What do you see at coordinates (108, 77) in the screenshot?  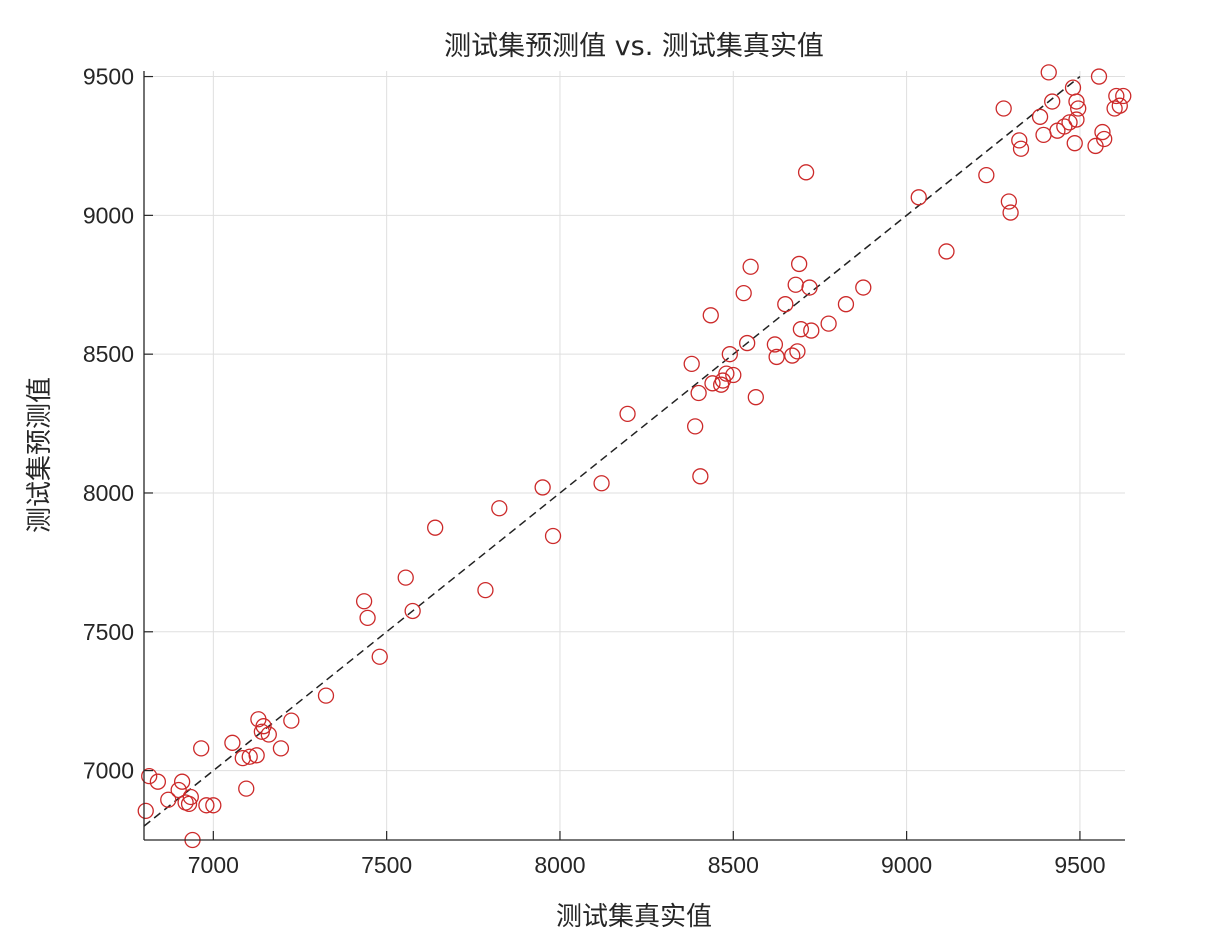 I see `y-tick-label: 9500` at bounding box center [108, 77].